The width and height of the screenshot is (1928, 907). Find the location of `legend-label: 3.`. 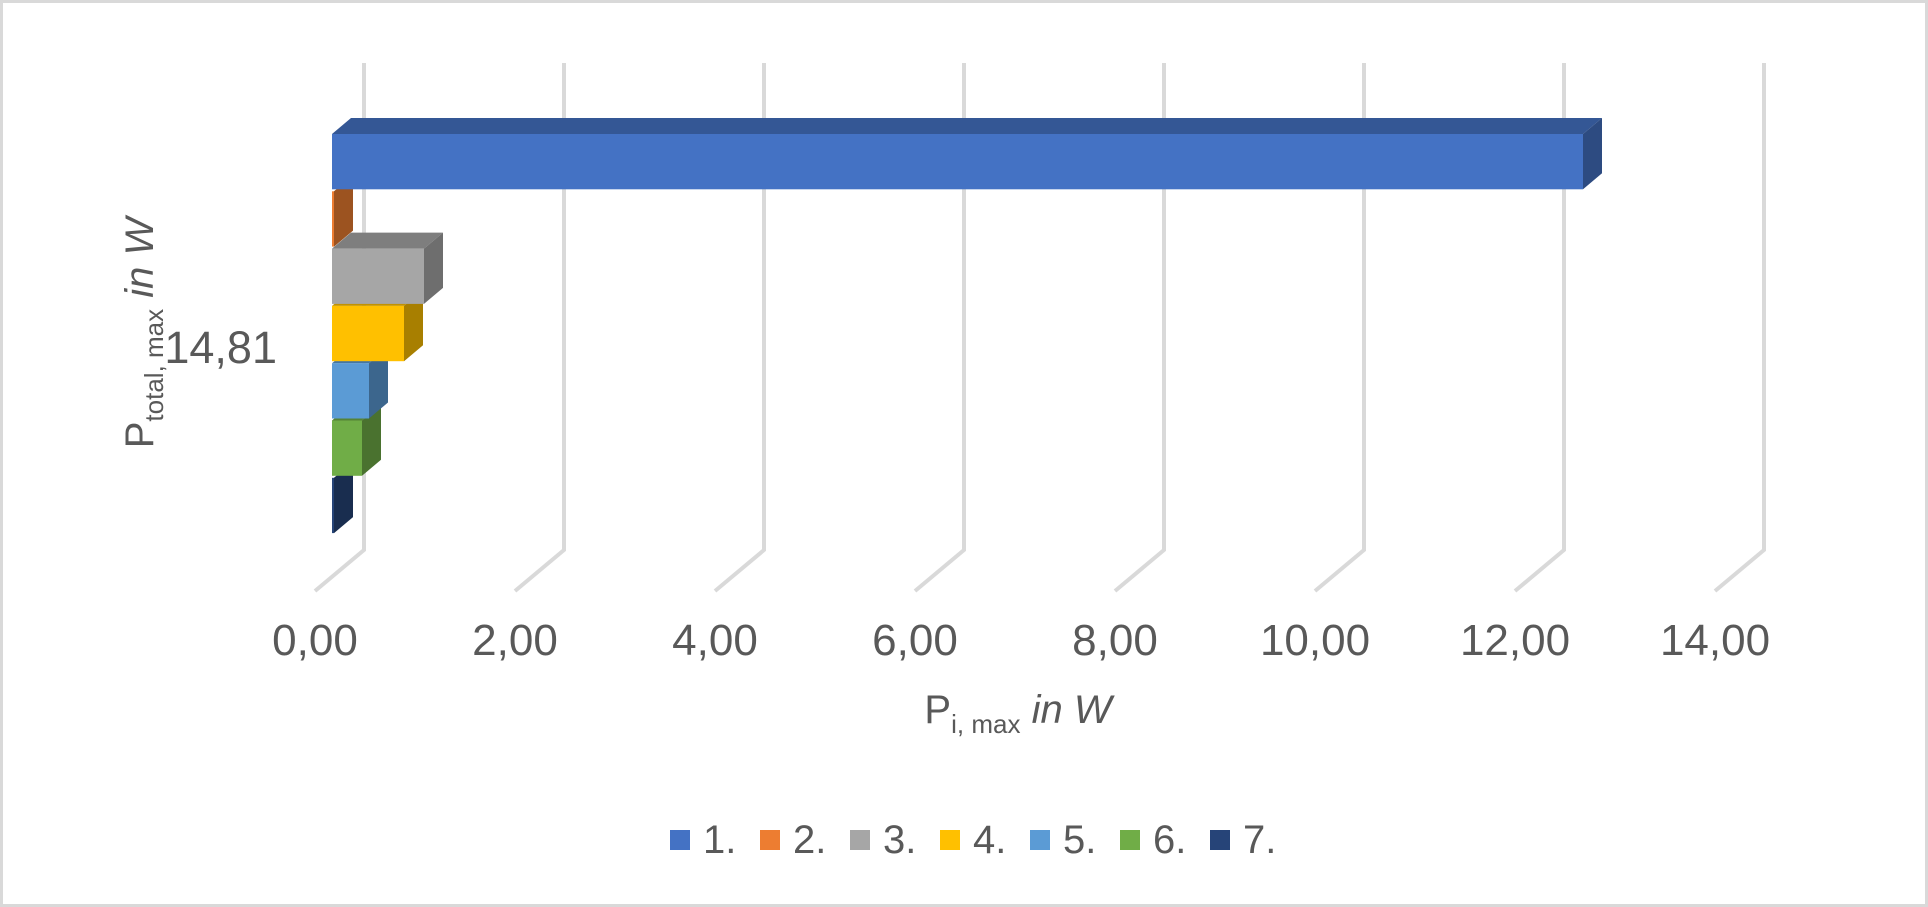

legend-label: 3. is located at coordinates (899, 840).